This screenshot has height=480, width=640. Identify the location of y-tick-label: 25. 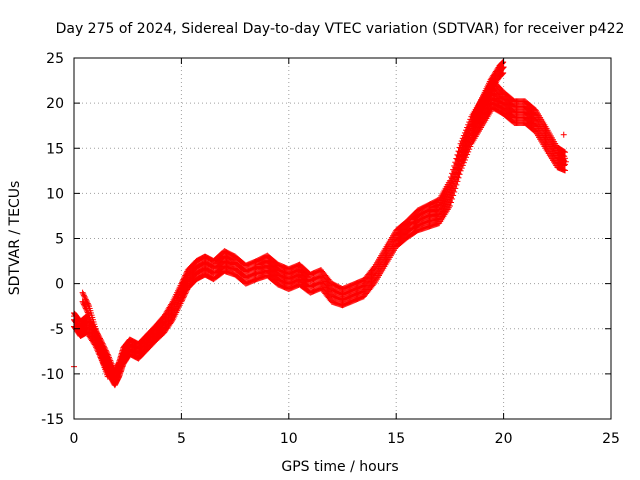
(55, 59).